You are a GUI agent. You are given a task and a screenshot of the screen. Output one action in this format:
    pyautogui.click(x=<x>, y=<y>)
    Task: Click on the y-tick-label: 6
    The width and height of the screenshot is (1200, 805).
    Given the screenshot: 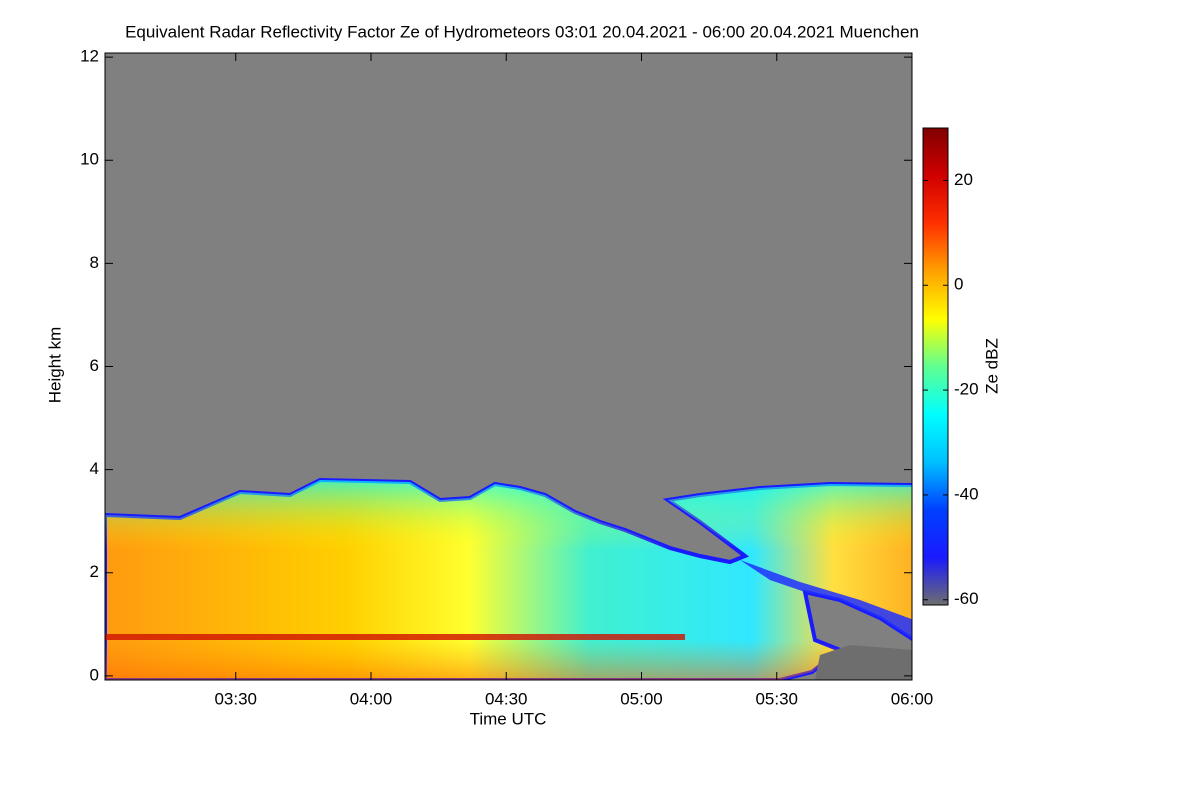 What is the action you would take?
    pyautogui.click(x=94, y=365)
    